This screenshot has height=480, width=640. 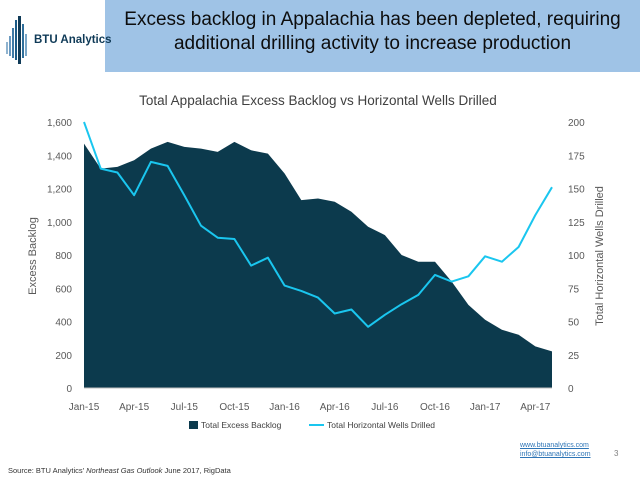 What do you see at coordinates (241, 425) in the screenshot?
I see `legend-label-backlog: Total Excess Backlog` at bounding box center [241, 425].